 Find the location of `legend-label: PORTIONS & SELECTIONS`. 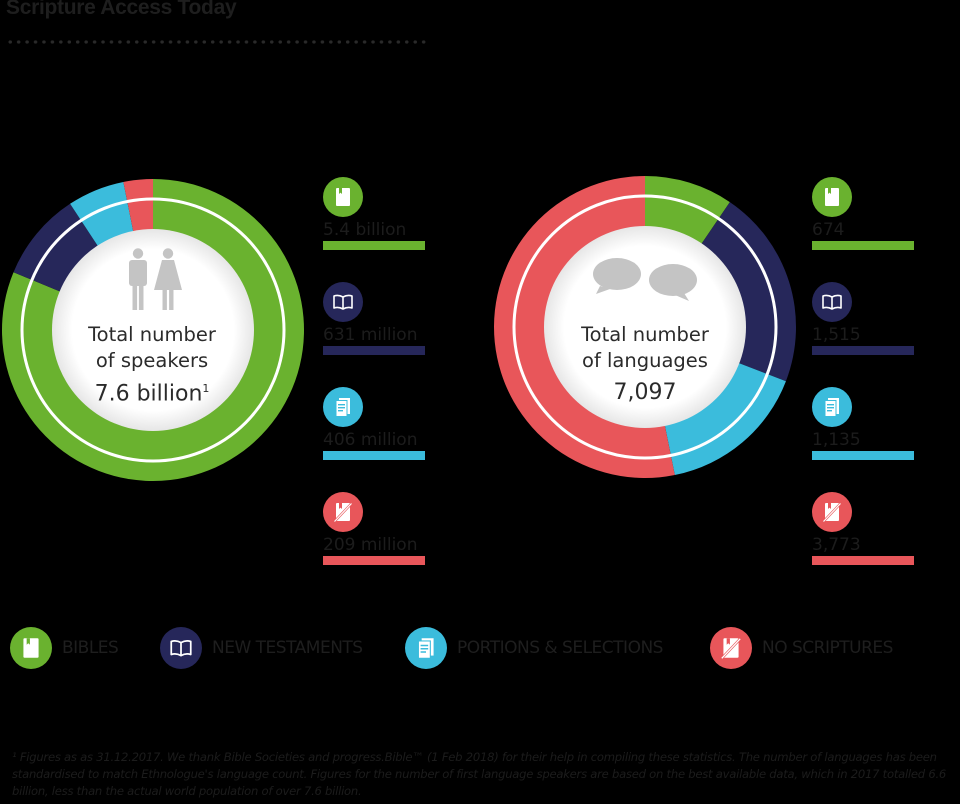

legend-label: PORTIONS & SELECTIONS is located at coordinates (560, 648).